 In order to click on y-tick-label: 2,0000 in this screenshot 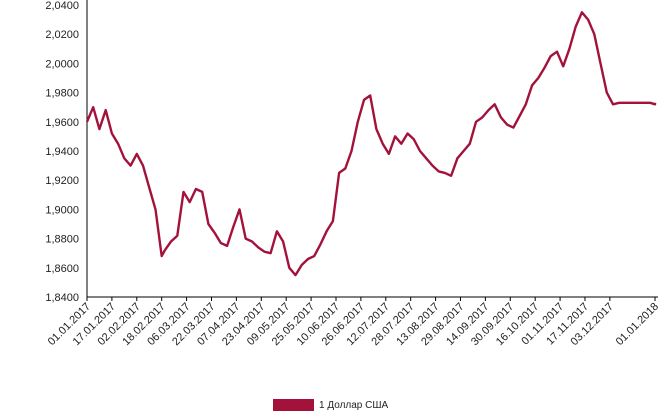, I will do `click(62, 64)`.